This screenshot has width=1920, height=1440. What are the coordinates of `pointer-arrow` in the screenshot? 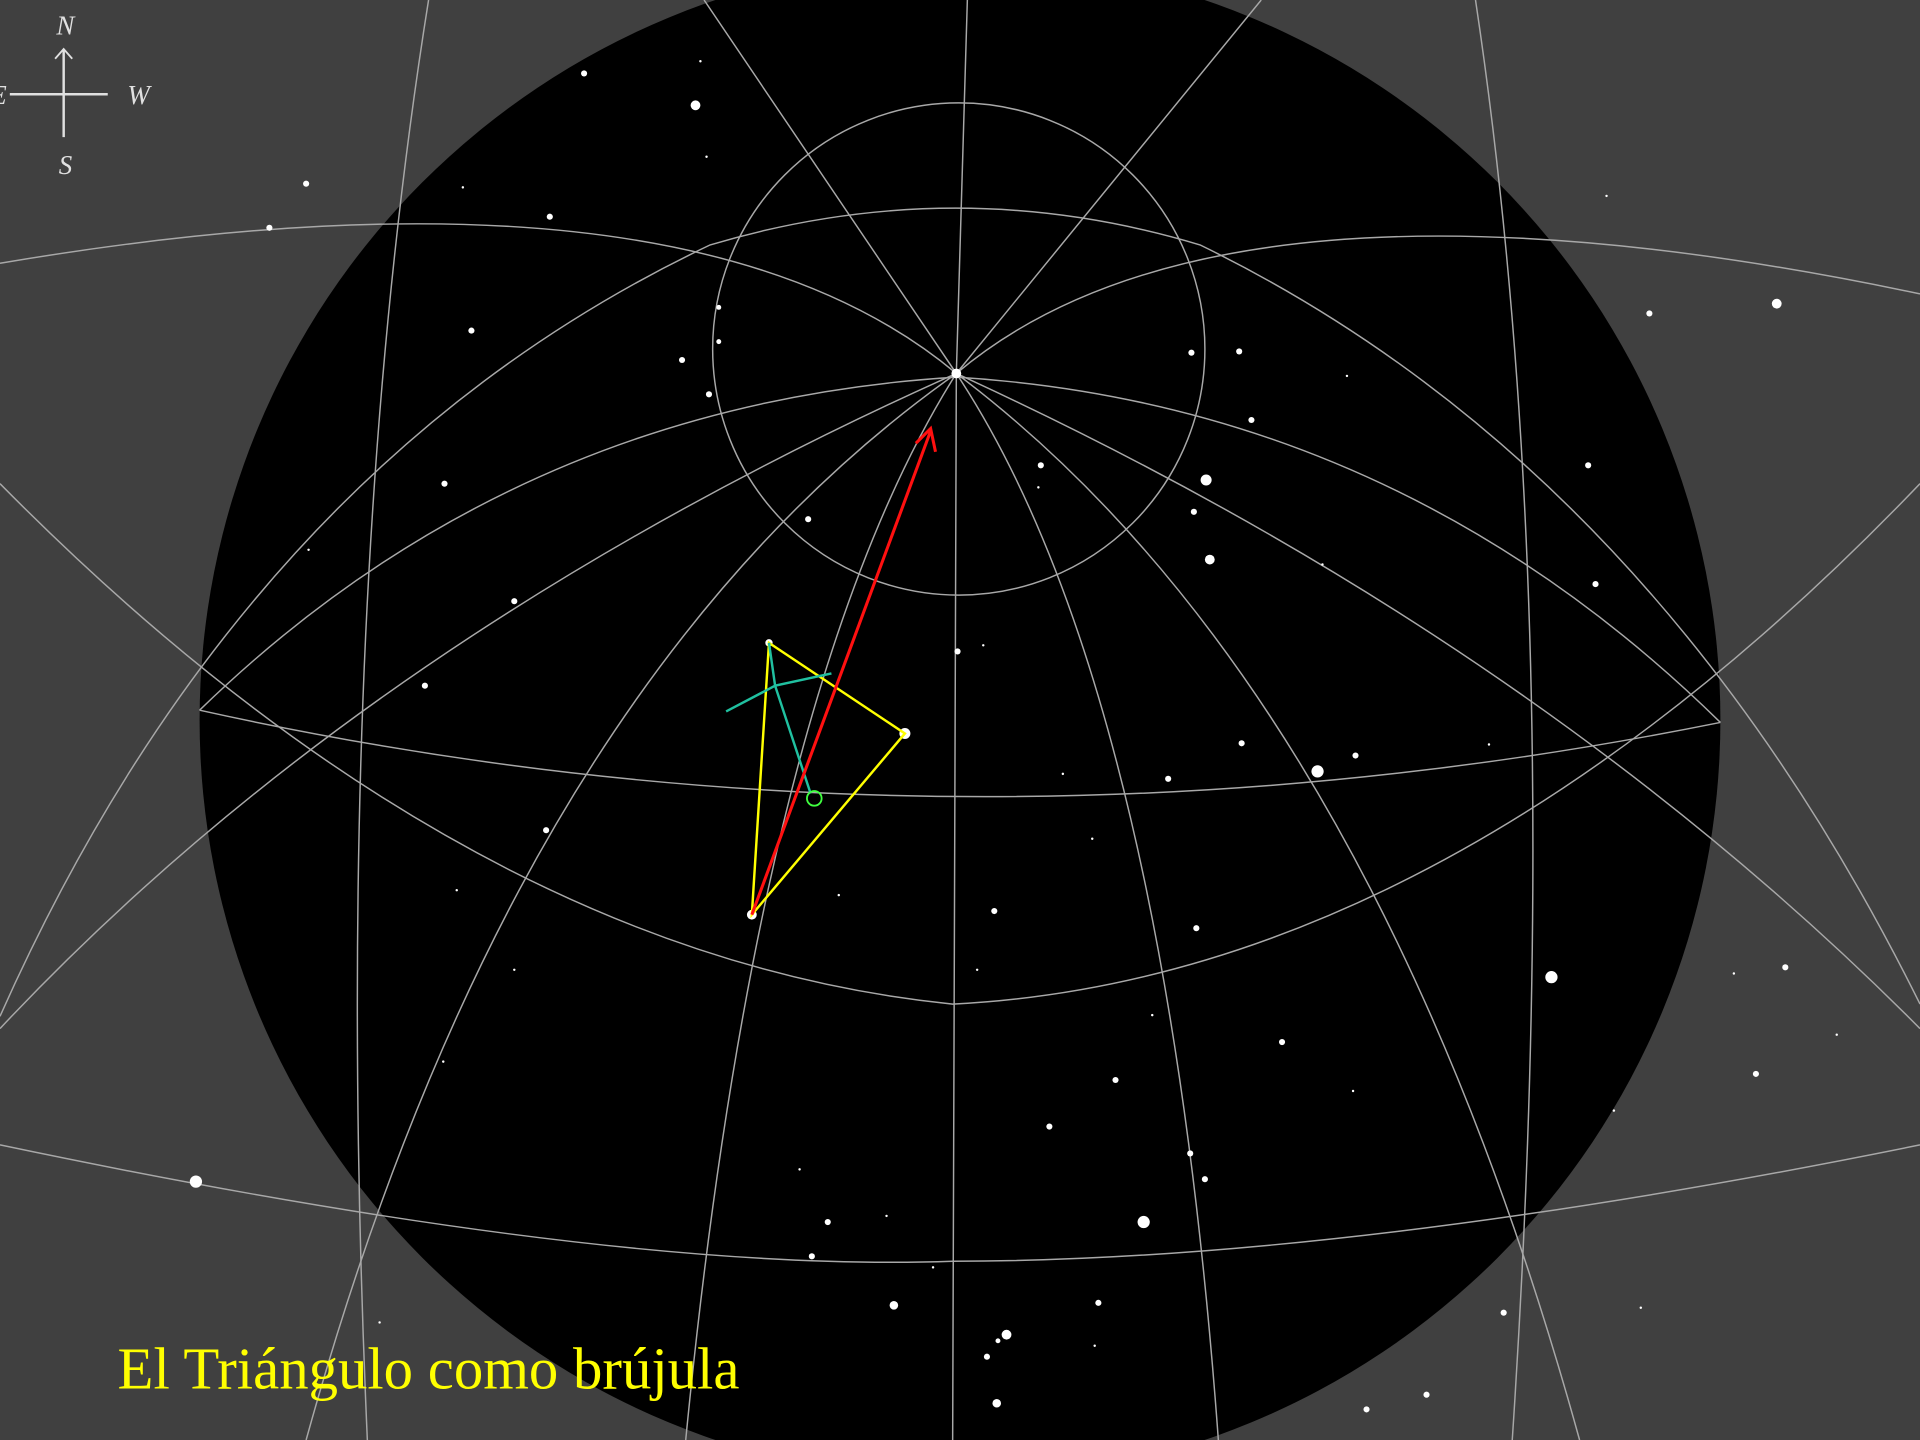 It's located at (841, 673).